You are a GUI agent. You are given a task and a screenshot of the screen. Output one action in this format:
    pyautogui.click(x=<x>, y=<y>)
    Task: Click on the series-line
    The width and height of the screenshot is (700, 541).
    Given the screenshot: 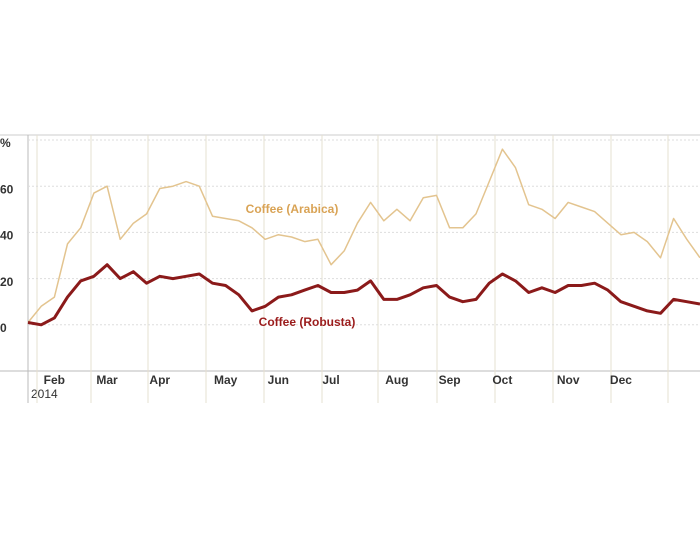 What is the action you would take?
    pyautogui.click(x=363, y=295)
    